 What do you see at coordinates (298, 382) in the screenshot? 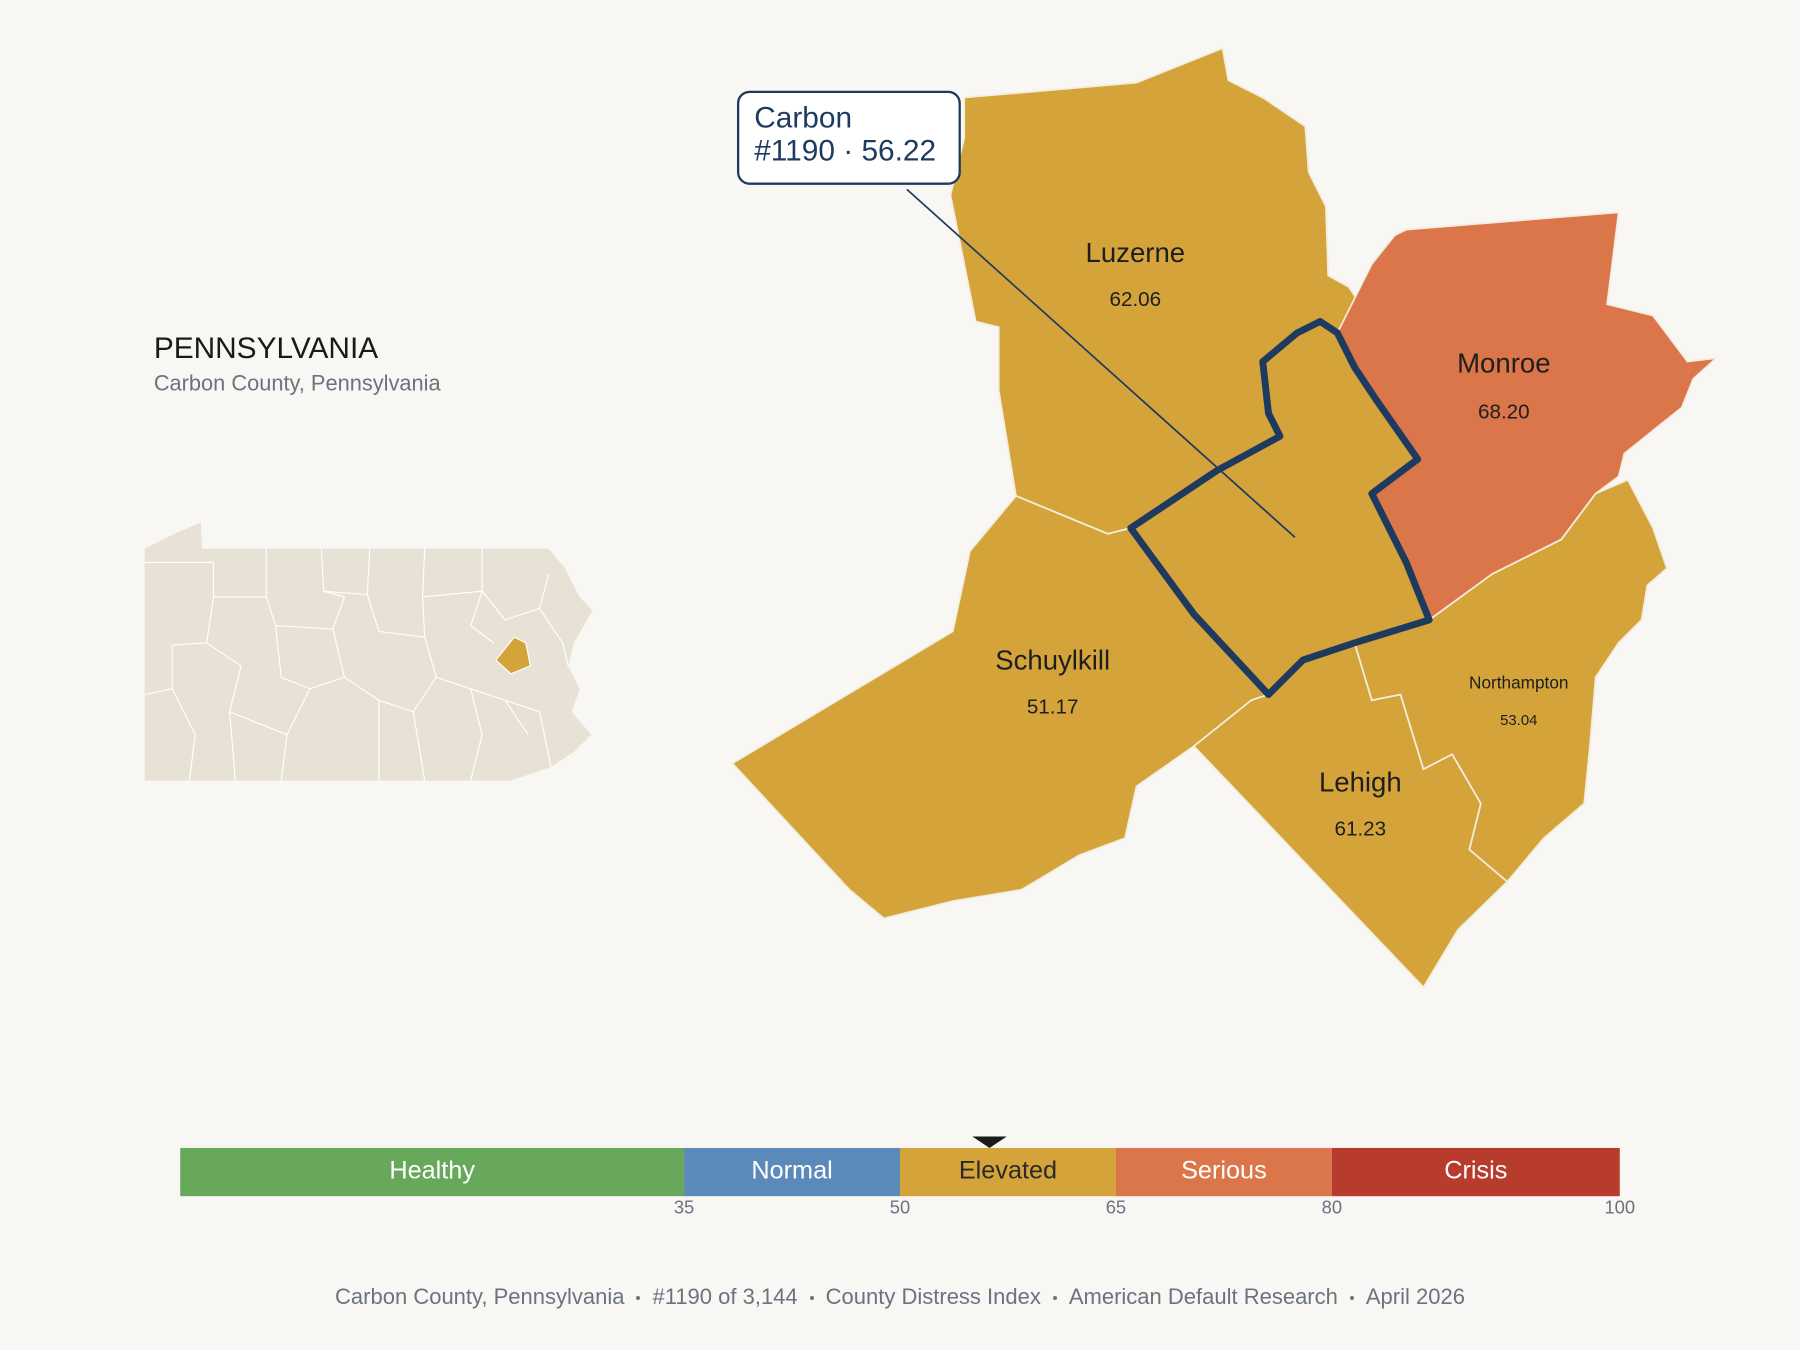
I see `subtitle: Carbon County, Pennsylvania` at bounding box center [298, 382].